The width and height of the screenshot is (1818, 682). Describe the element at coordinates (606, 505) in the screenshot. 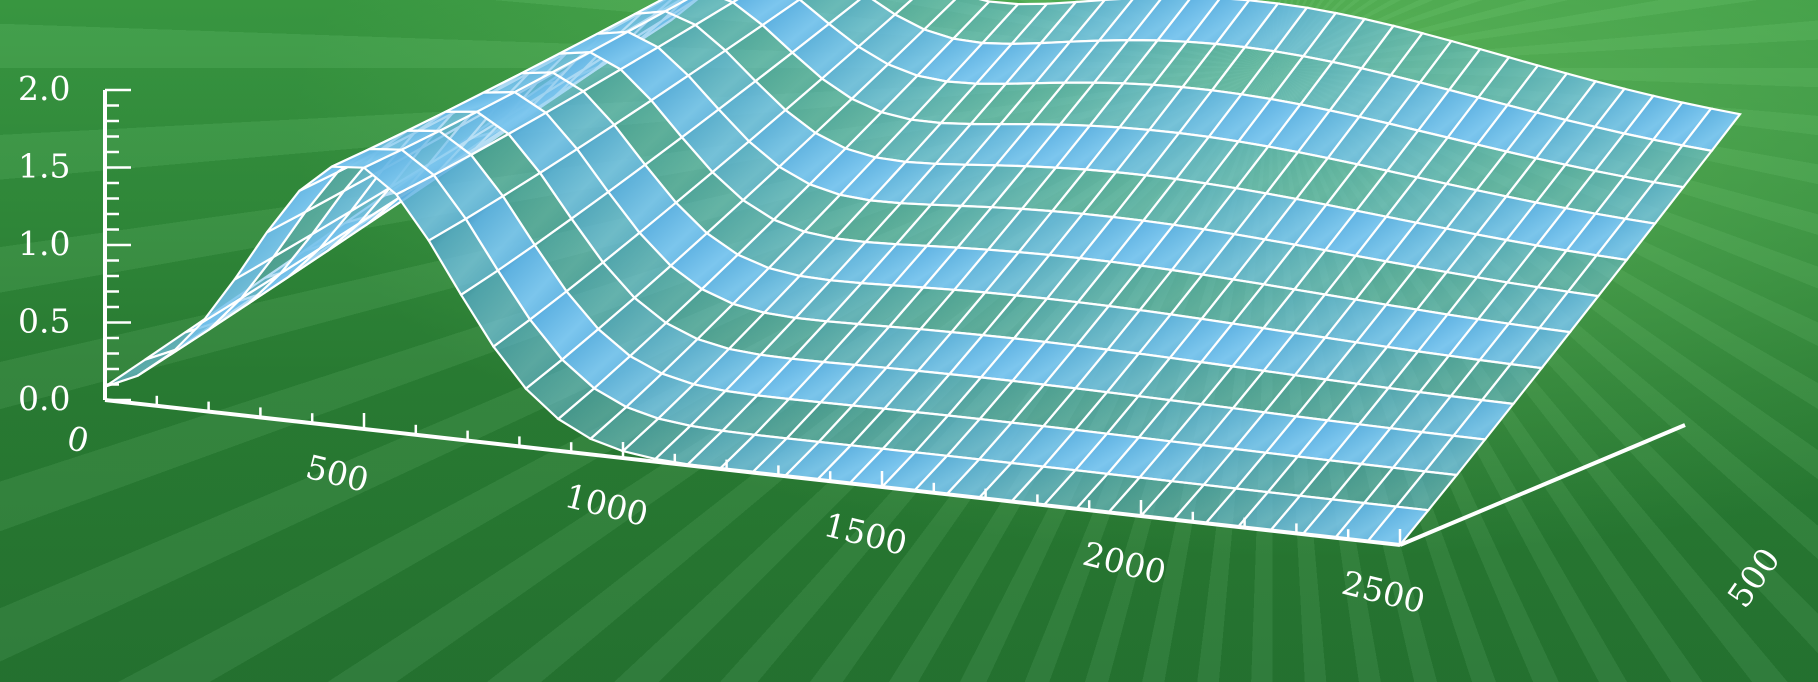

I see `x-tick-label: 1000` at that location.